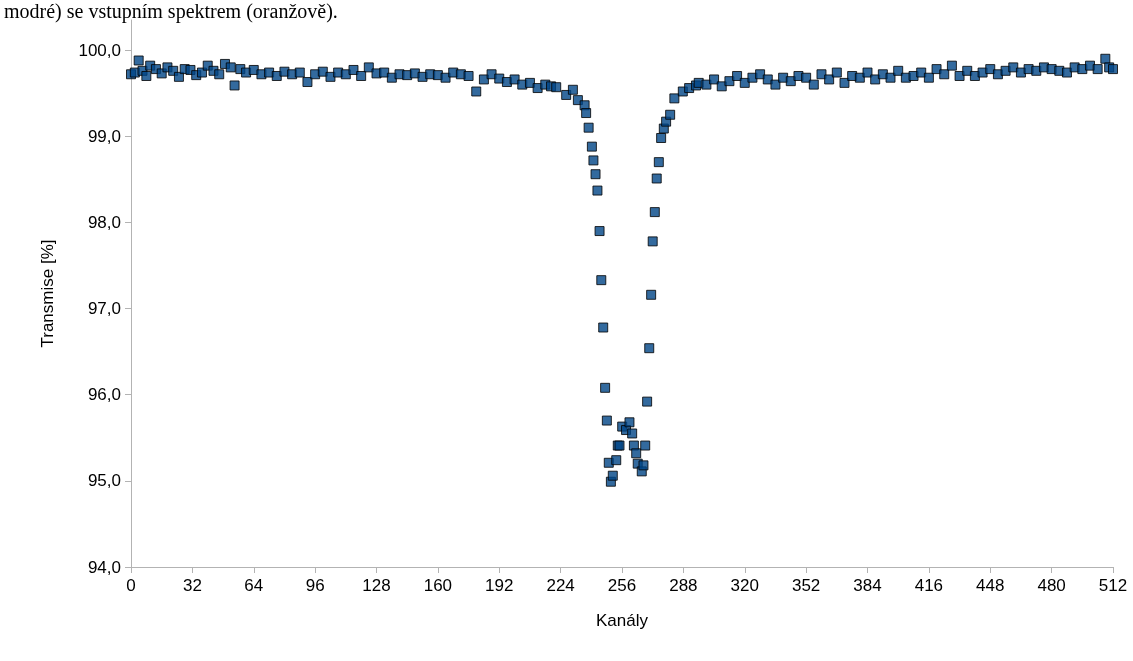 The width and height of the screenshot is (1133, 661). Describe the element at coordinates (104, 222) in the screenshot. I see `y-tick-label: 98,0` at that location.